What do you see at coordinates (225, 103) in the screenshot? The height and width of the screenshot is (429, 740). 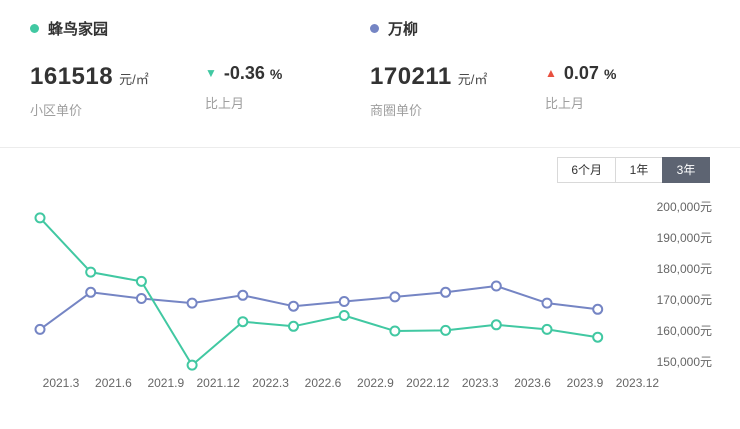 I see `community-delta-caption: 比上月` at bounding box center [225, 103].